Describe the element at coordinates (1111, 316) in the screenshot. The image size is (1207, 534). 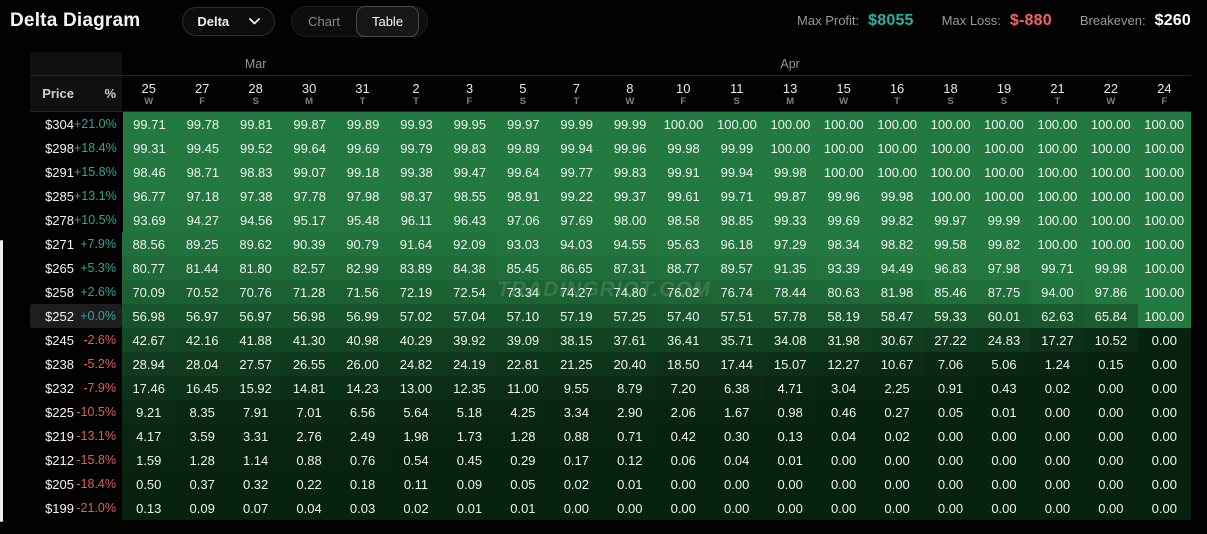
I see `delta-cell: 65.84` at that location.